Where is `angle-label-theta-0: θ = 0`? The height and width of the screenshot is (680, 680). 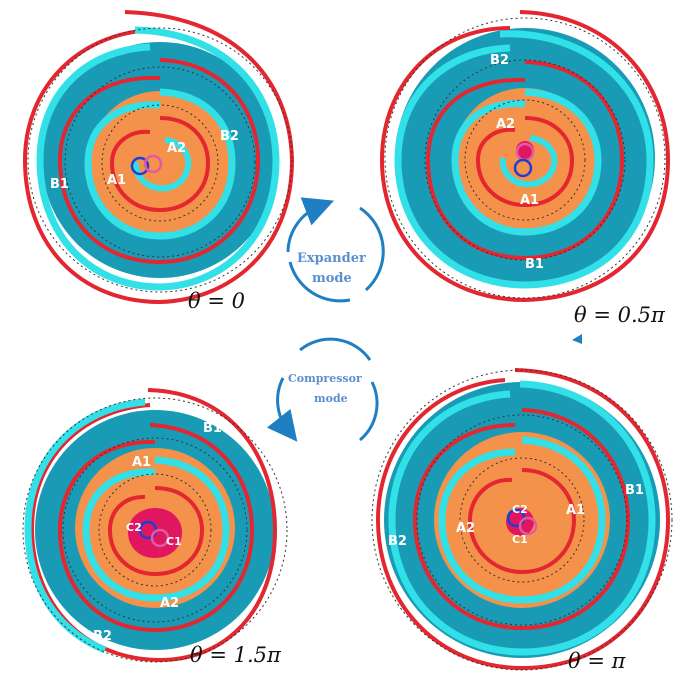
angle-label-theta-0: θ = 0 is located at coordinates (216, 301).